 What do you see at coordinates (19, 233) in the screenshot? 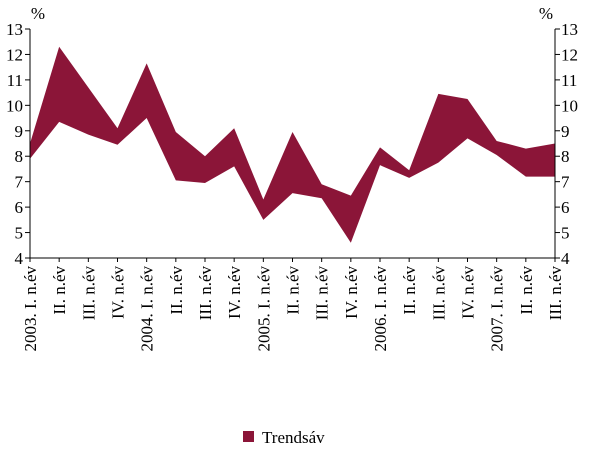
I see `y-tick-label: 5` at bounding box center [19, 233].